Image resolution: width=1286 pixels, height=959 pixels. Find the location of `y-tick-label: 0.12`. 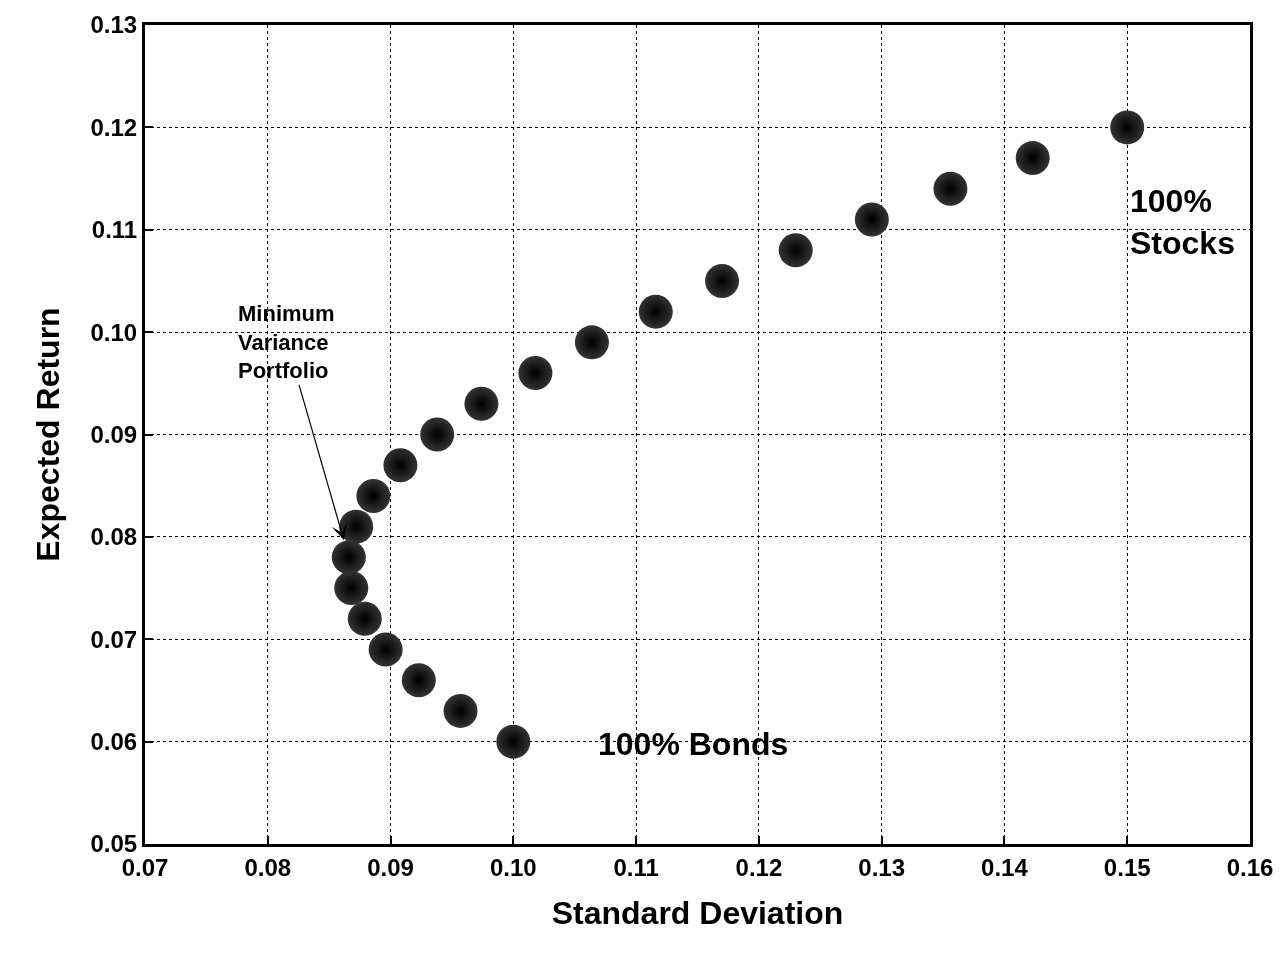

y-tick-label: 0.12 is located at coordinates (114, 127).